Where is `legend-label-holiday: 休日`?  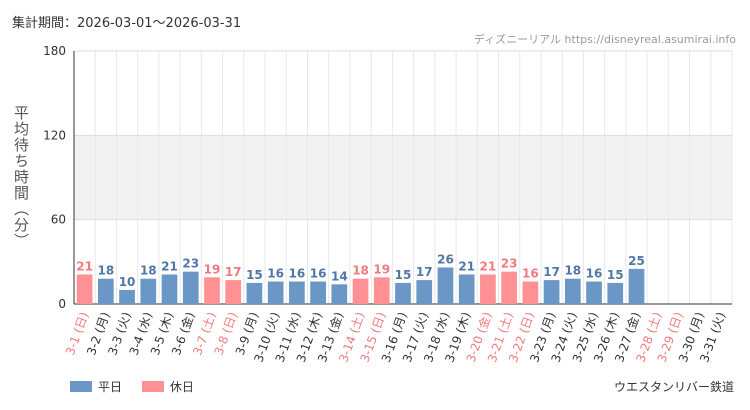
legend-label-holiday: 休日 is located at coordinates (181, 387).